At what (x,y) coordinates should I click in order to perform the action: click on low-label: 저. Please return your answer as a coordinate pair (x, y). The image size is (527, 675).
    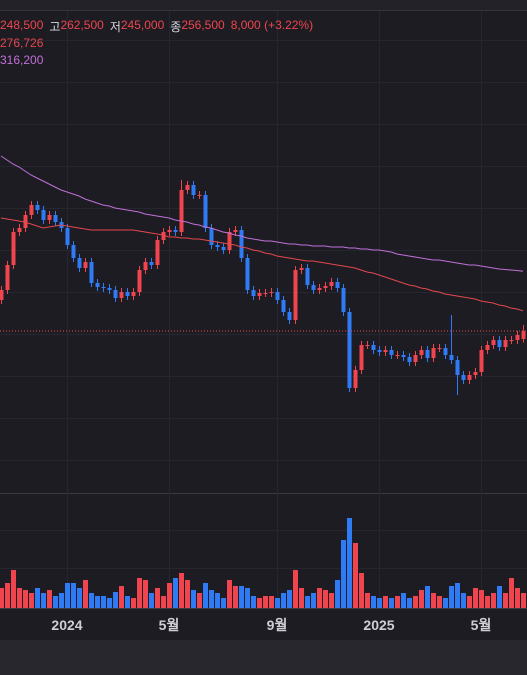
    Looking at the image, I should click on (115, 27).